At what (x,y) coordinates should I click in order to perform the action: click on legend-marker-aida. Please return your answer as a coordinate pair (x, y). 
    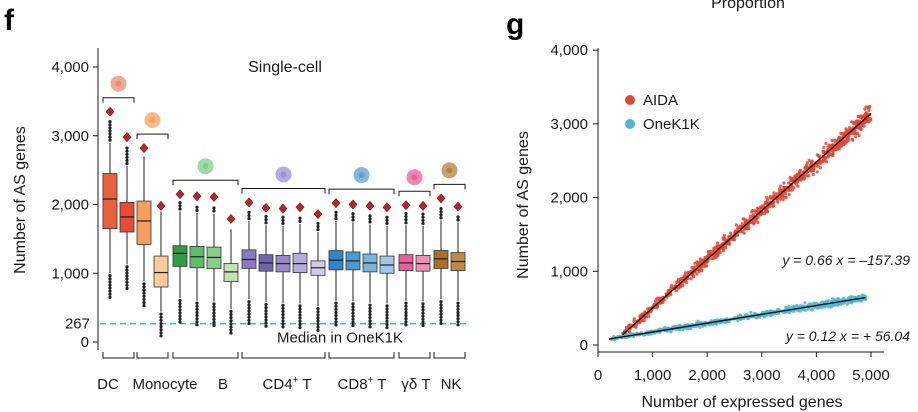
    Looking at the image, I should click on (630, 100).